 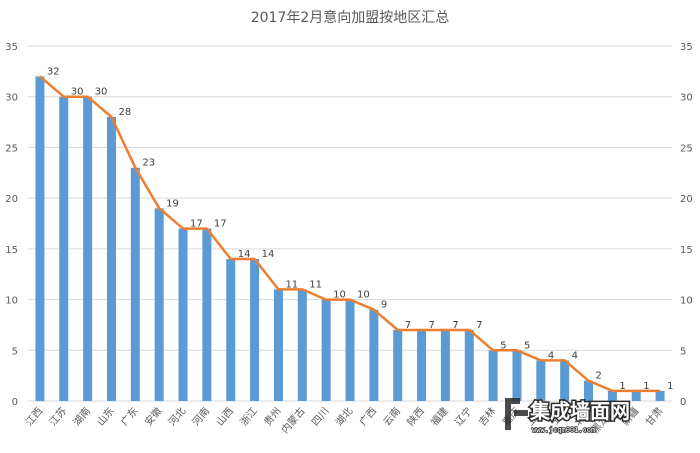 I want to click on category-label: 河北, so click(x=177, y=416).